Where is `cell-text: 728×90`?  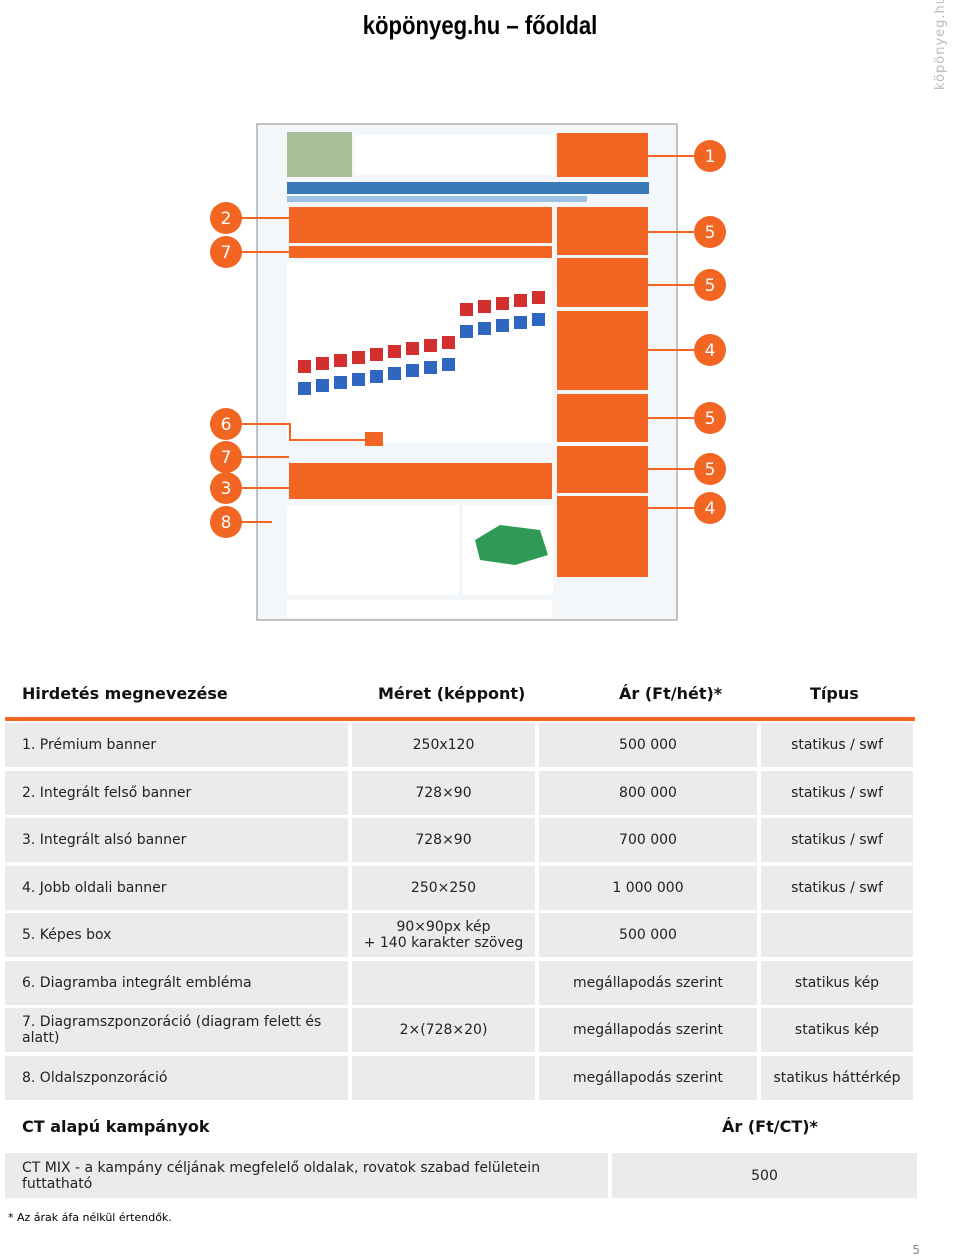
cell-text: 728×90 is located at coordinates (443, 792).